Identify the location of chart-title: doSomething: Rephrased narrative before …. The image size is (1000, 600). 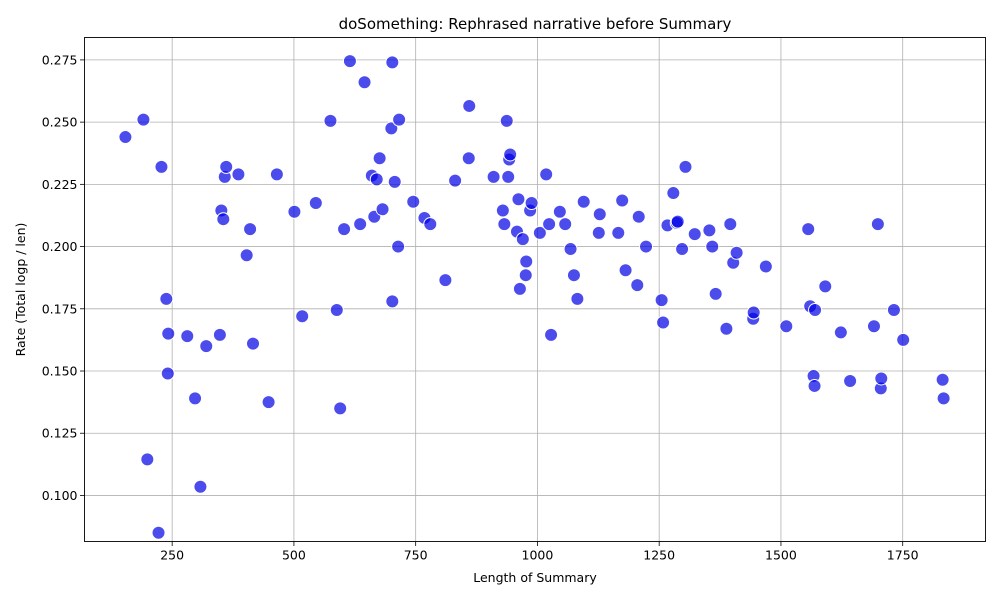
(535, 24).